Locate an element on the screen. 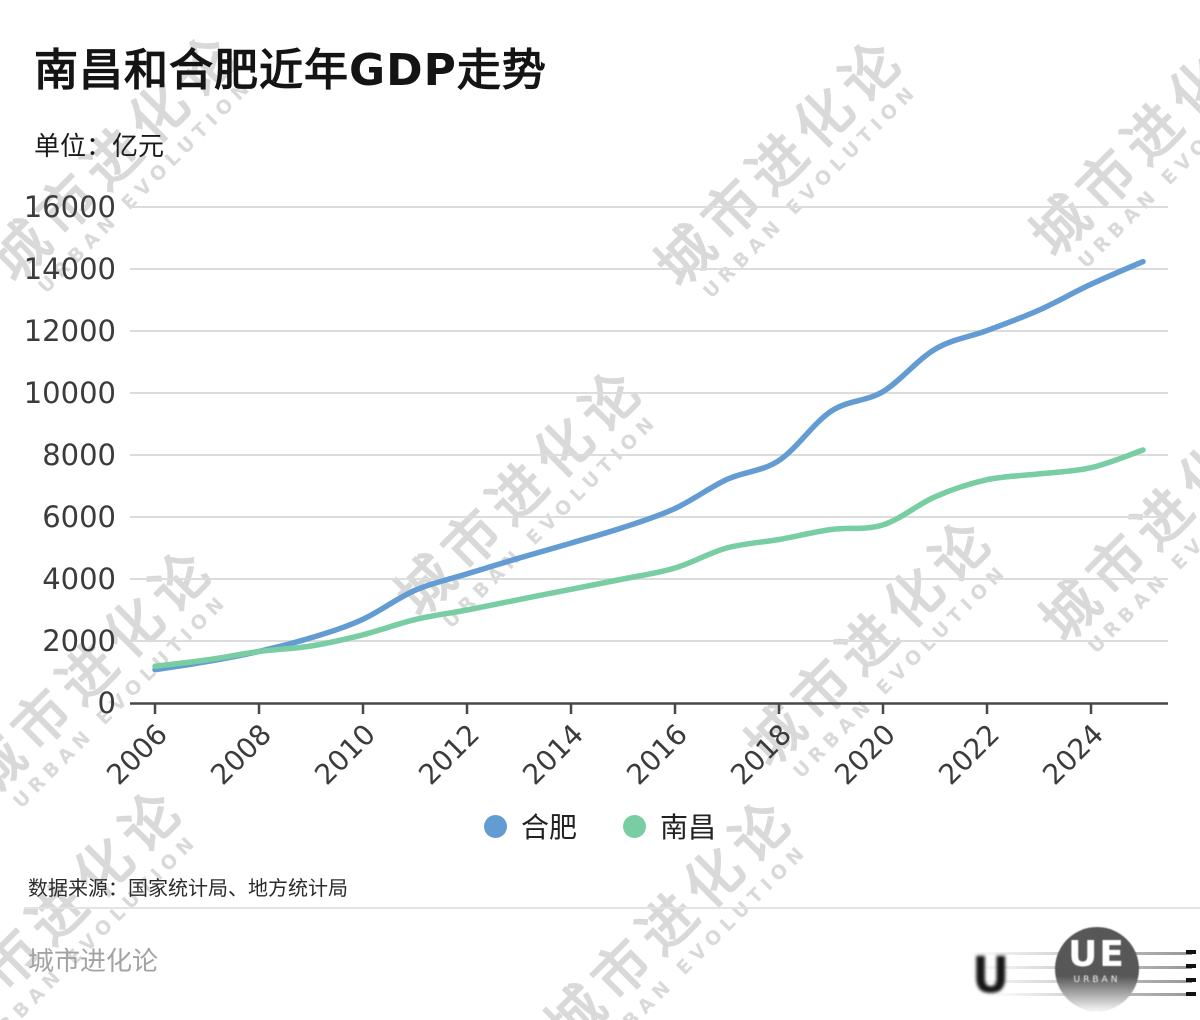  x-tick-label: 2018 is located at coordinates (761, 755).